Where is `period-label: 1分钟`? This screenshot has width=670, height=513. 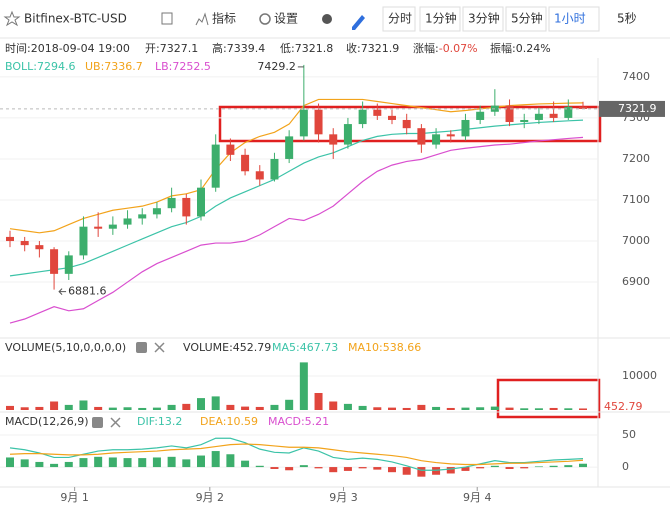 period-label: 1分钟 is located at coordinates (441, 18).